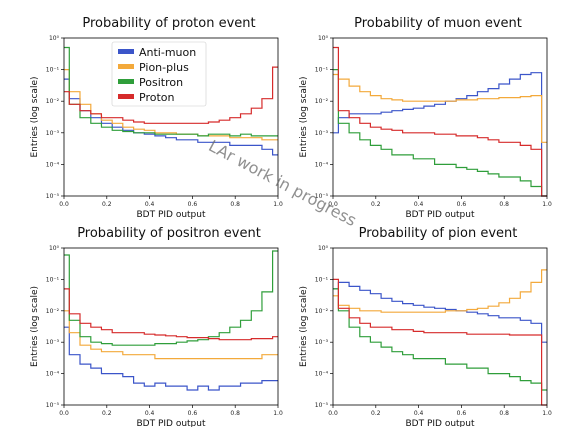 Image resolution: width=561 pixels, height=427 pixels. What do you see at coordinates (161, 82) in the screenshot?
I see `legend-entry: Positron` at bounding box center [161, 82].